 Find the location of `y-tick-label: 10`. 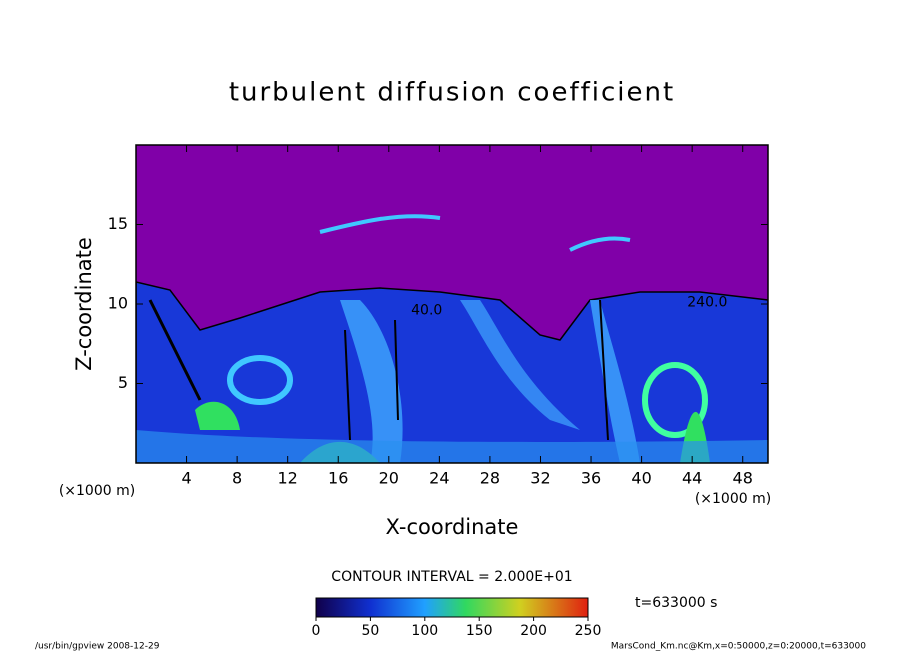

y-tick-label: 10 is located at coordinates (118, 303).